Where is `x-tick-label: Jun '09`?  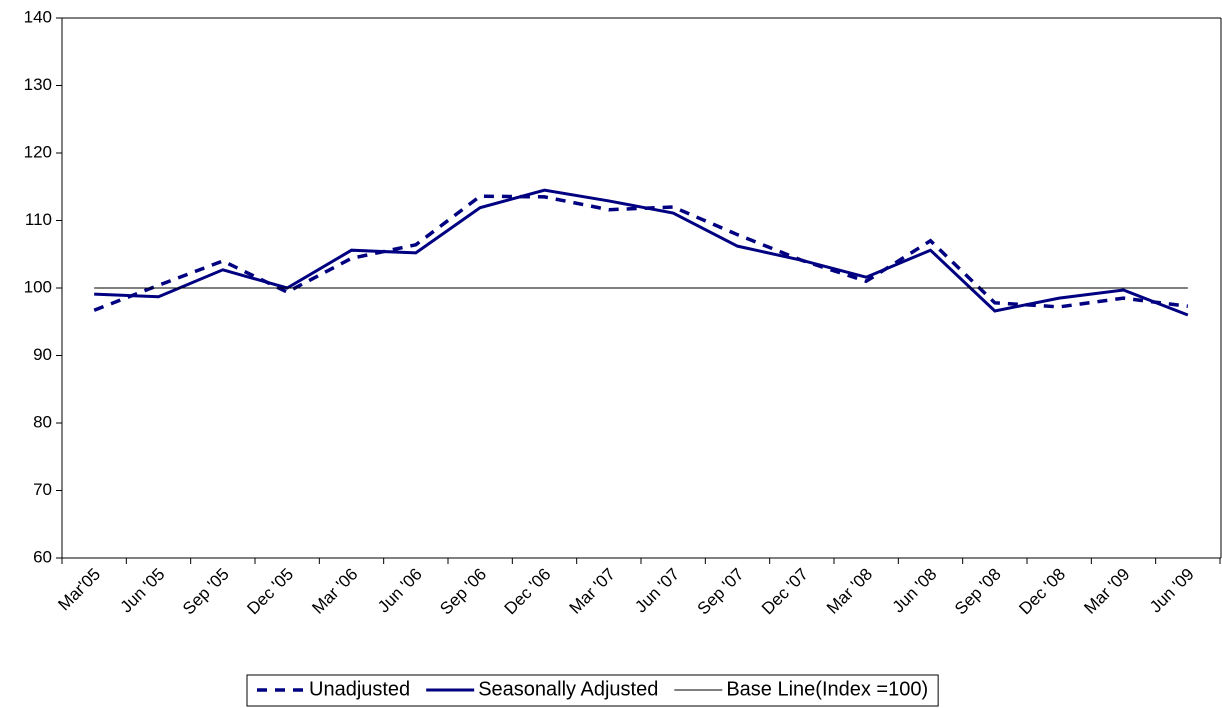 x-tick-label: Jun '09 is located at coordinates (1172, 591).